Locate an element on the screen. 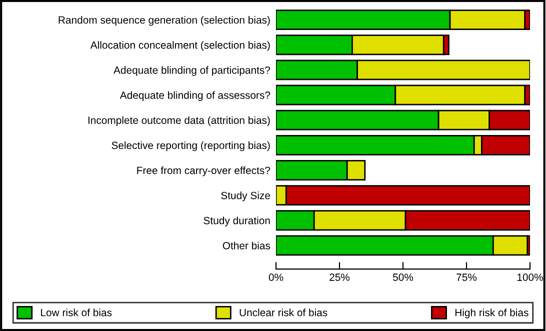  y-tick-label: Other bias is located at coordinates (246, 246).